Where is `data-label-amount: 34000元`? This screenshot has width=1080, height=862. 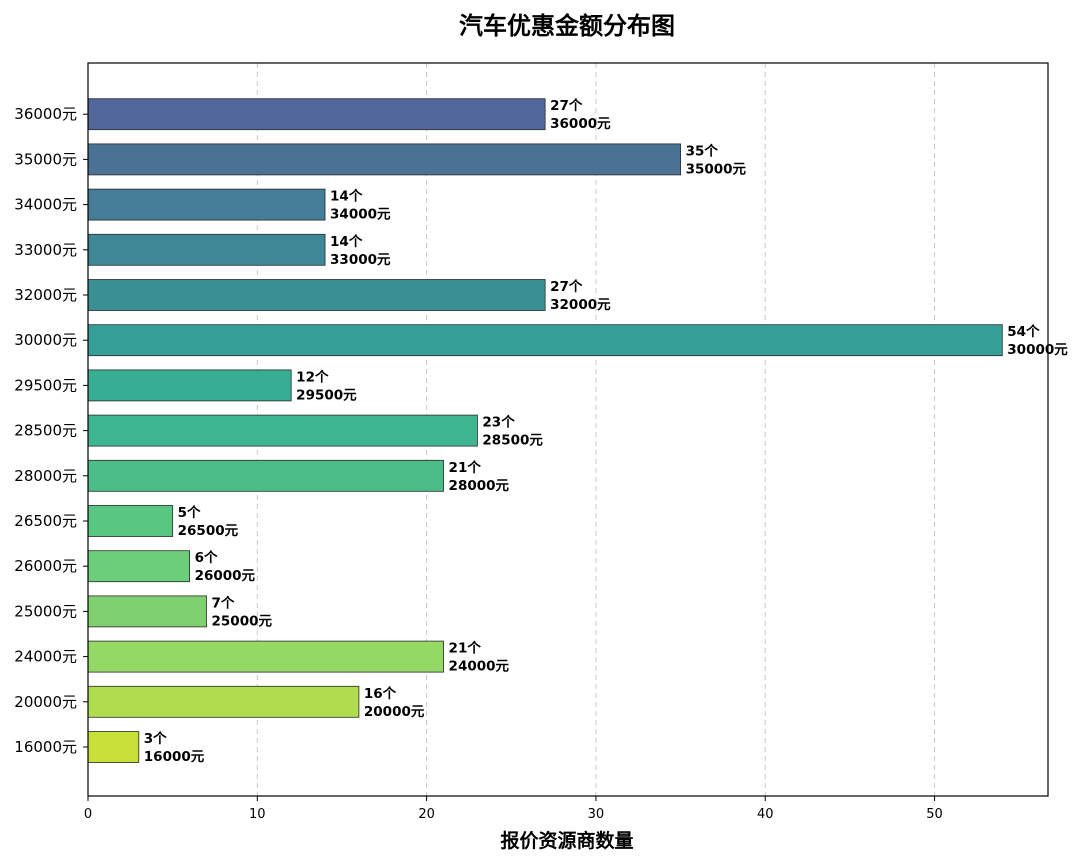 data-label-amount: 34000元 is located at coordinates (360, 215).